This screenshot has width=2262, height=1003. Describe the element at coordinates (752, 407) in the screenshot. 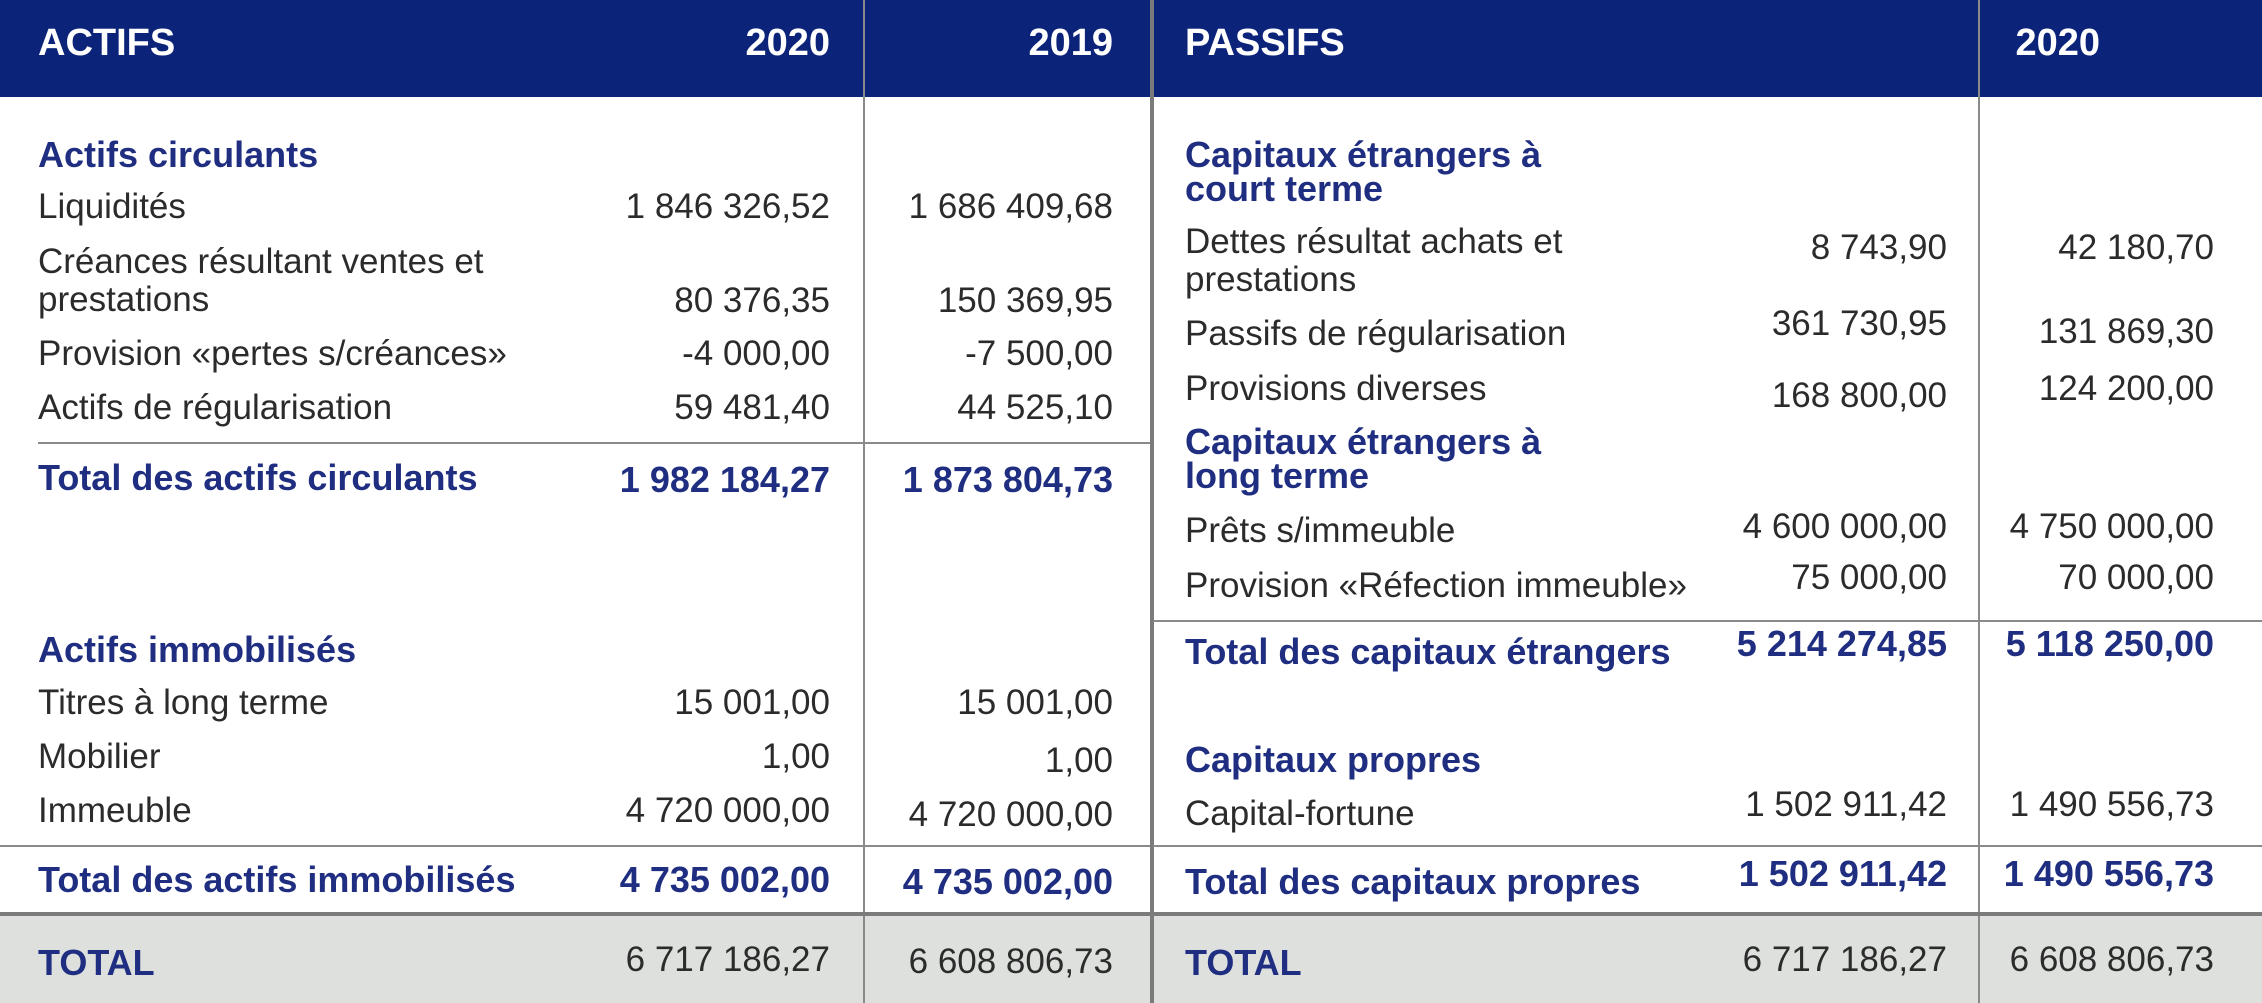

I see `value-2020: 59 481,40` at that location.